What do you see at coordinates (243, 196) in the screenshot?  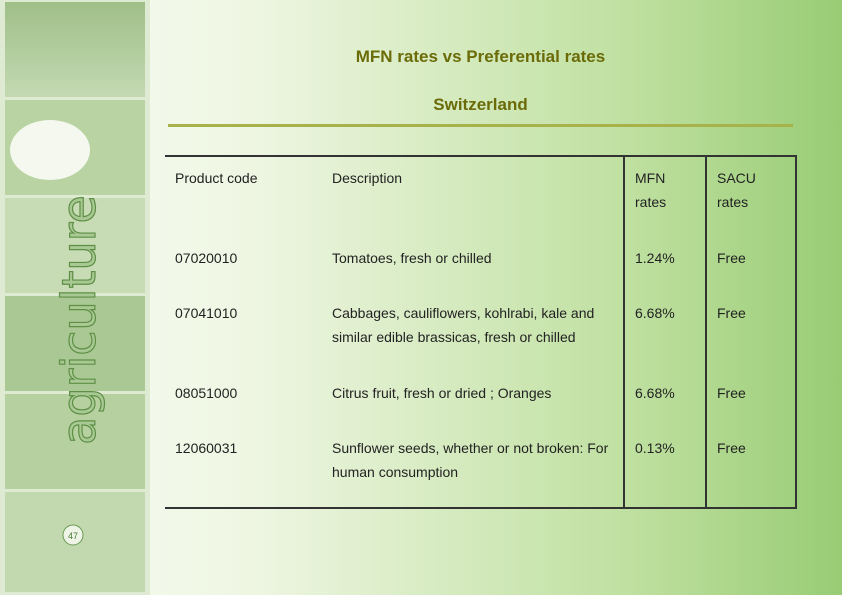 I see `header-cell: Product code` at bounding box center [243, 196].